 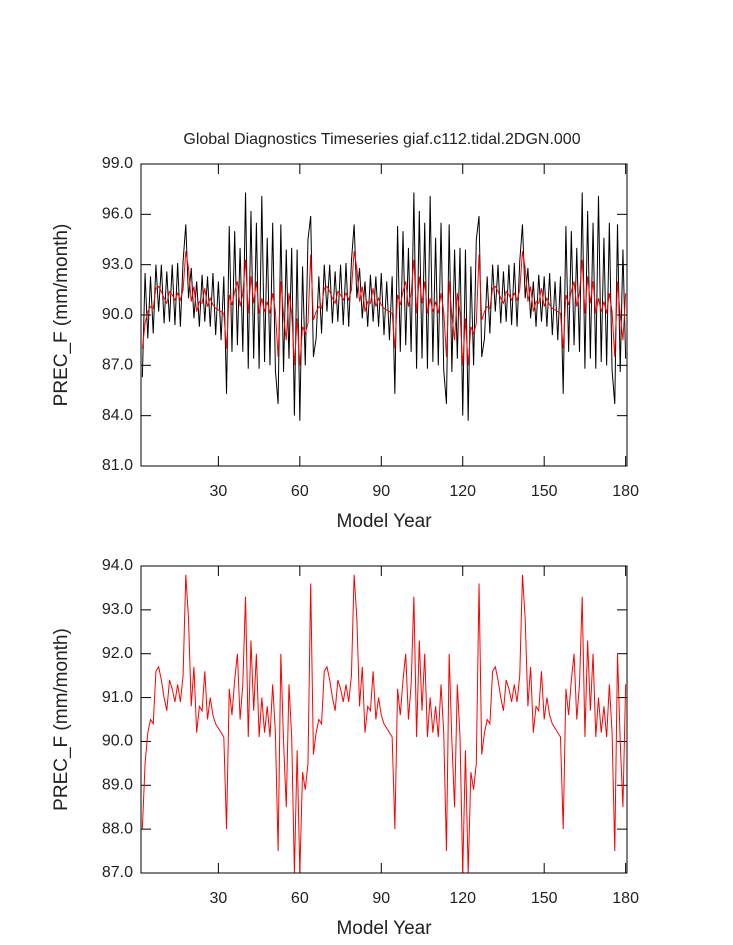 I want to click on y-tick-label: 91.0, so click(x=117, y=697).